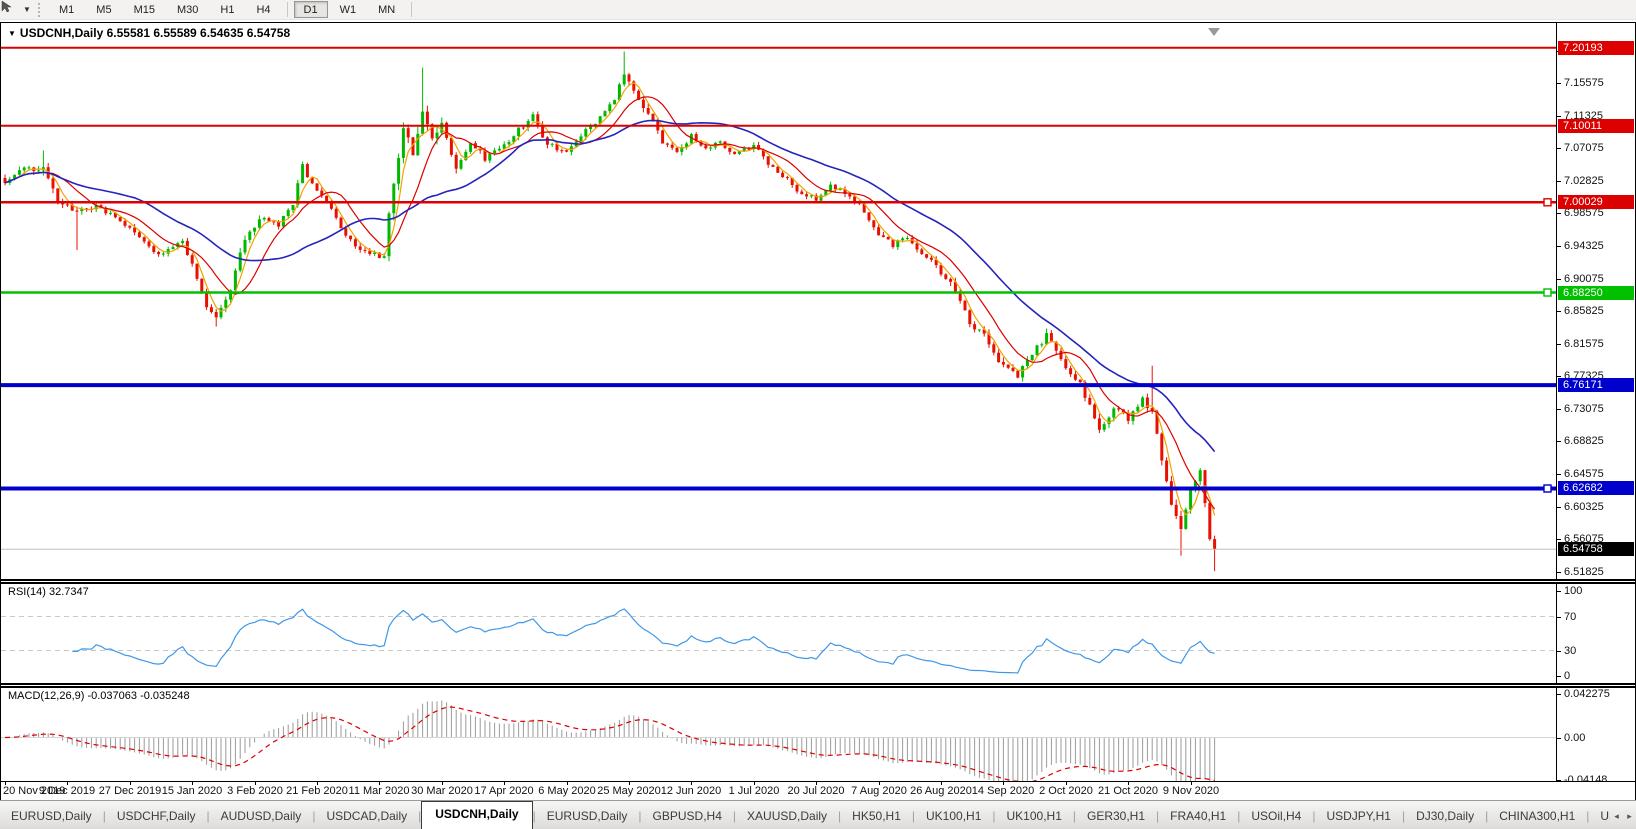  What do you see at coordinates (187, 10) in the screenshot?
I see `timeframe-button-m30: M30` at bounding box center [187, 10].